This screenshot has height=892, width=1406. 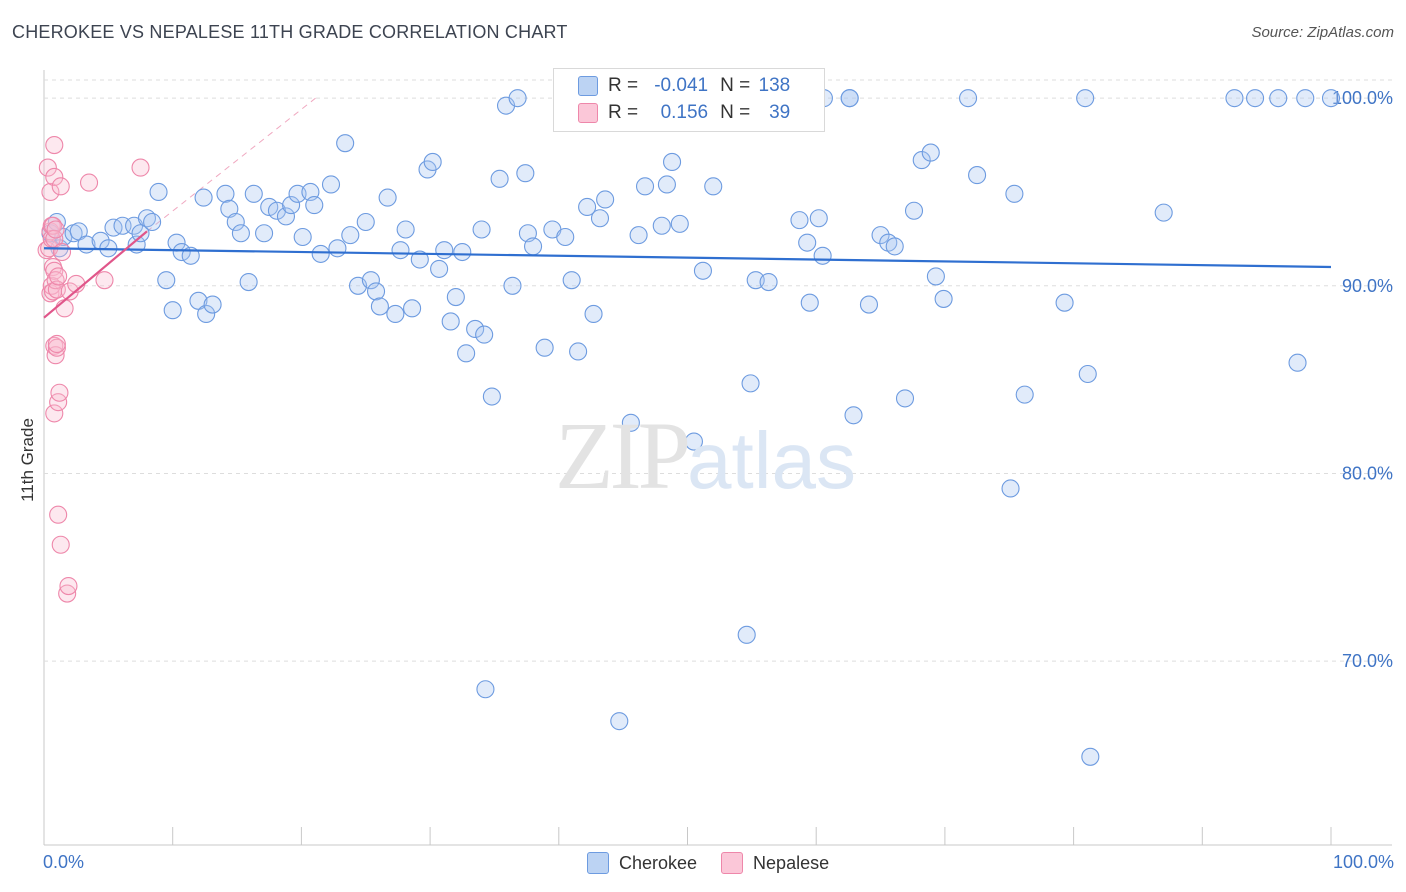 I want to click on series-swatch-cherokee, so click(x=598, y=863).